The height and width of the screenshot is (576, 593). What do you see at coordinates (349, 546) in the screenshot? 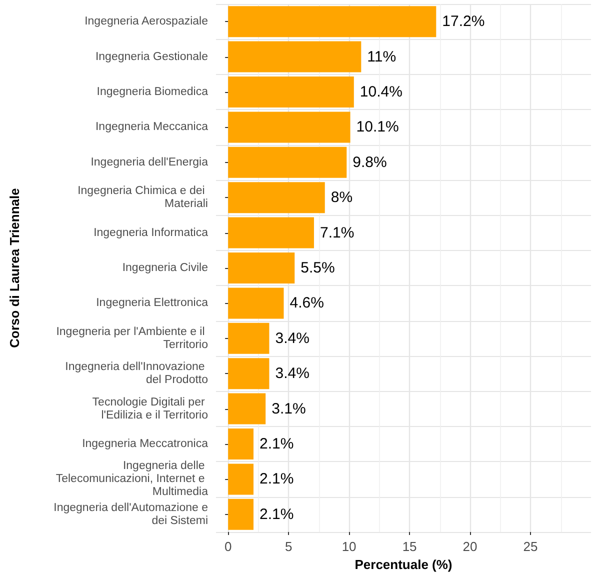
I see `x-tick-label: 10` at bounding box center [349, 546].